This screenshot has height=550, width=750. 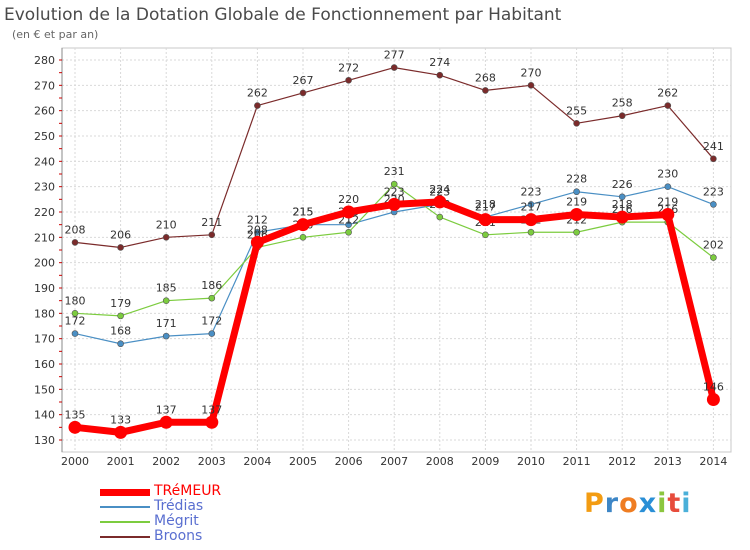 I want to click on y-tick-label: 200, so click(x=44, y=263).